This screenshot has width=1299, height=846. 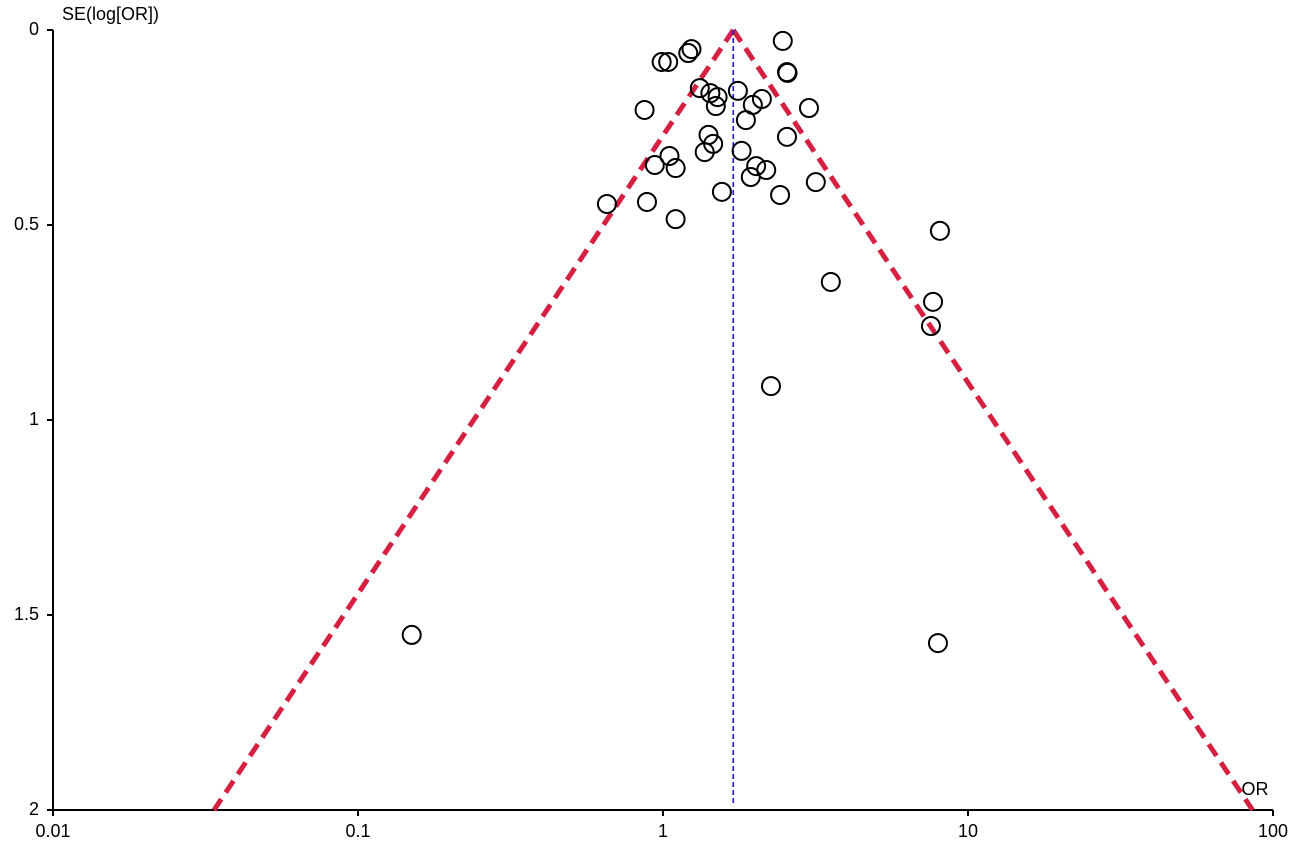 What do you see at coordinates (1273, 831) in the screenshot?
I see `x-tick-label: 100` at bounding box center [1273, 831].